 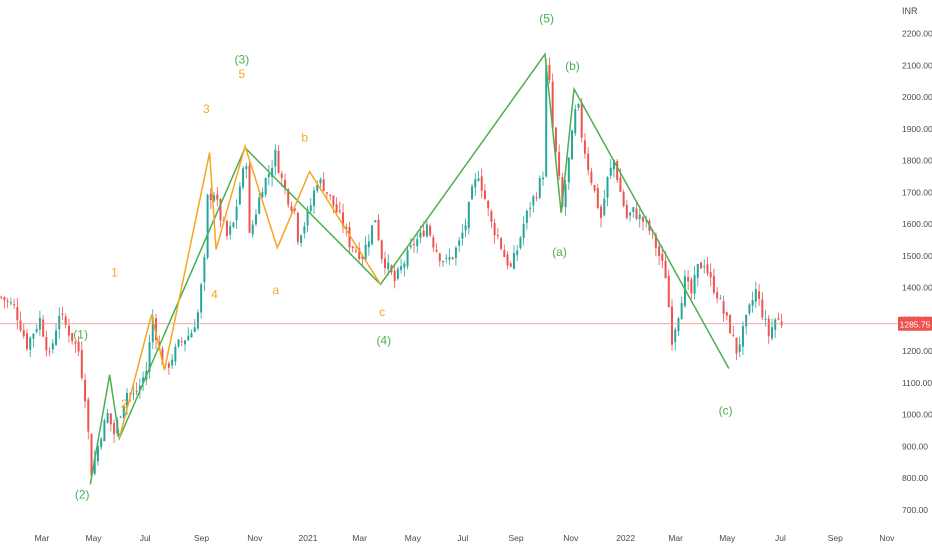 What do you see at coordinates (572, 66) in the screenshot?
I see `wave-label: (b)` at bounding box center [572, 66].